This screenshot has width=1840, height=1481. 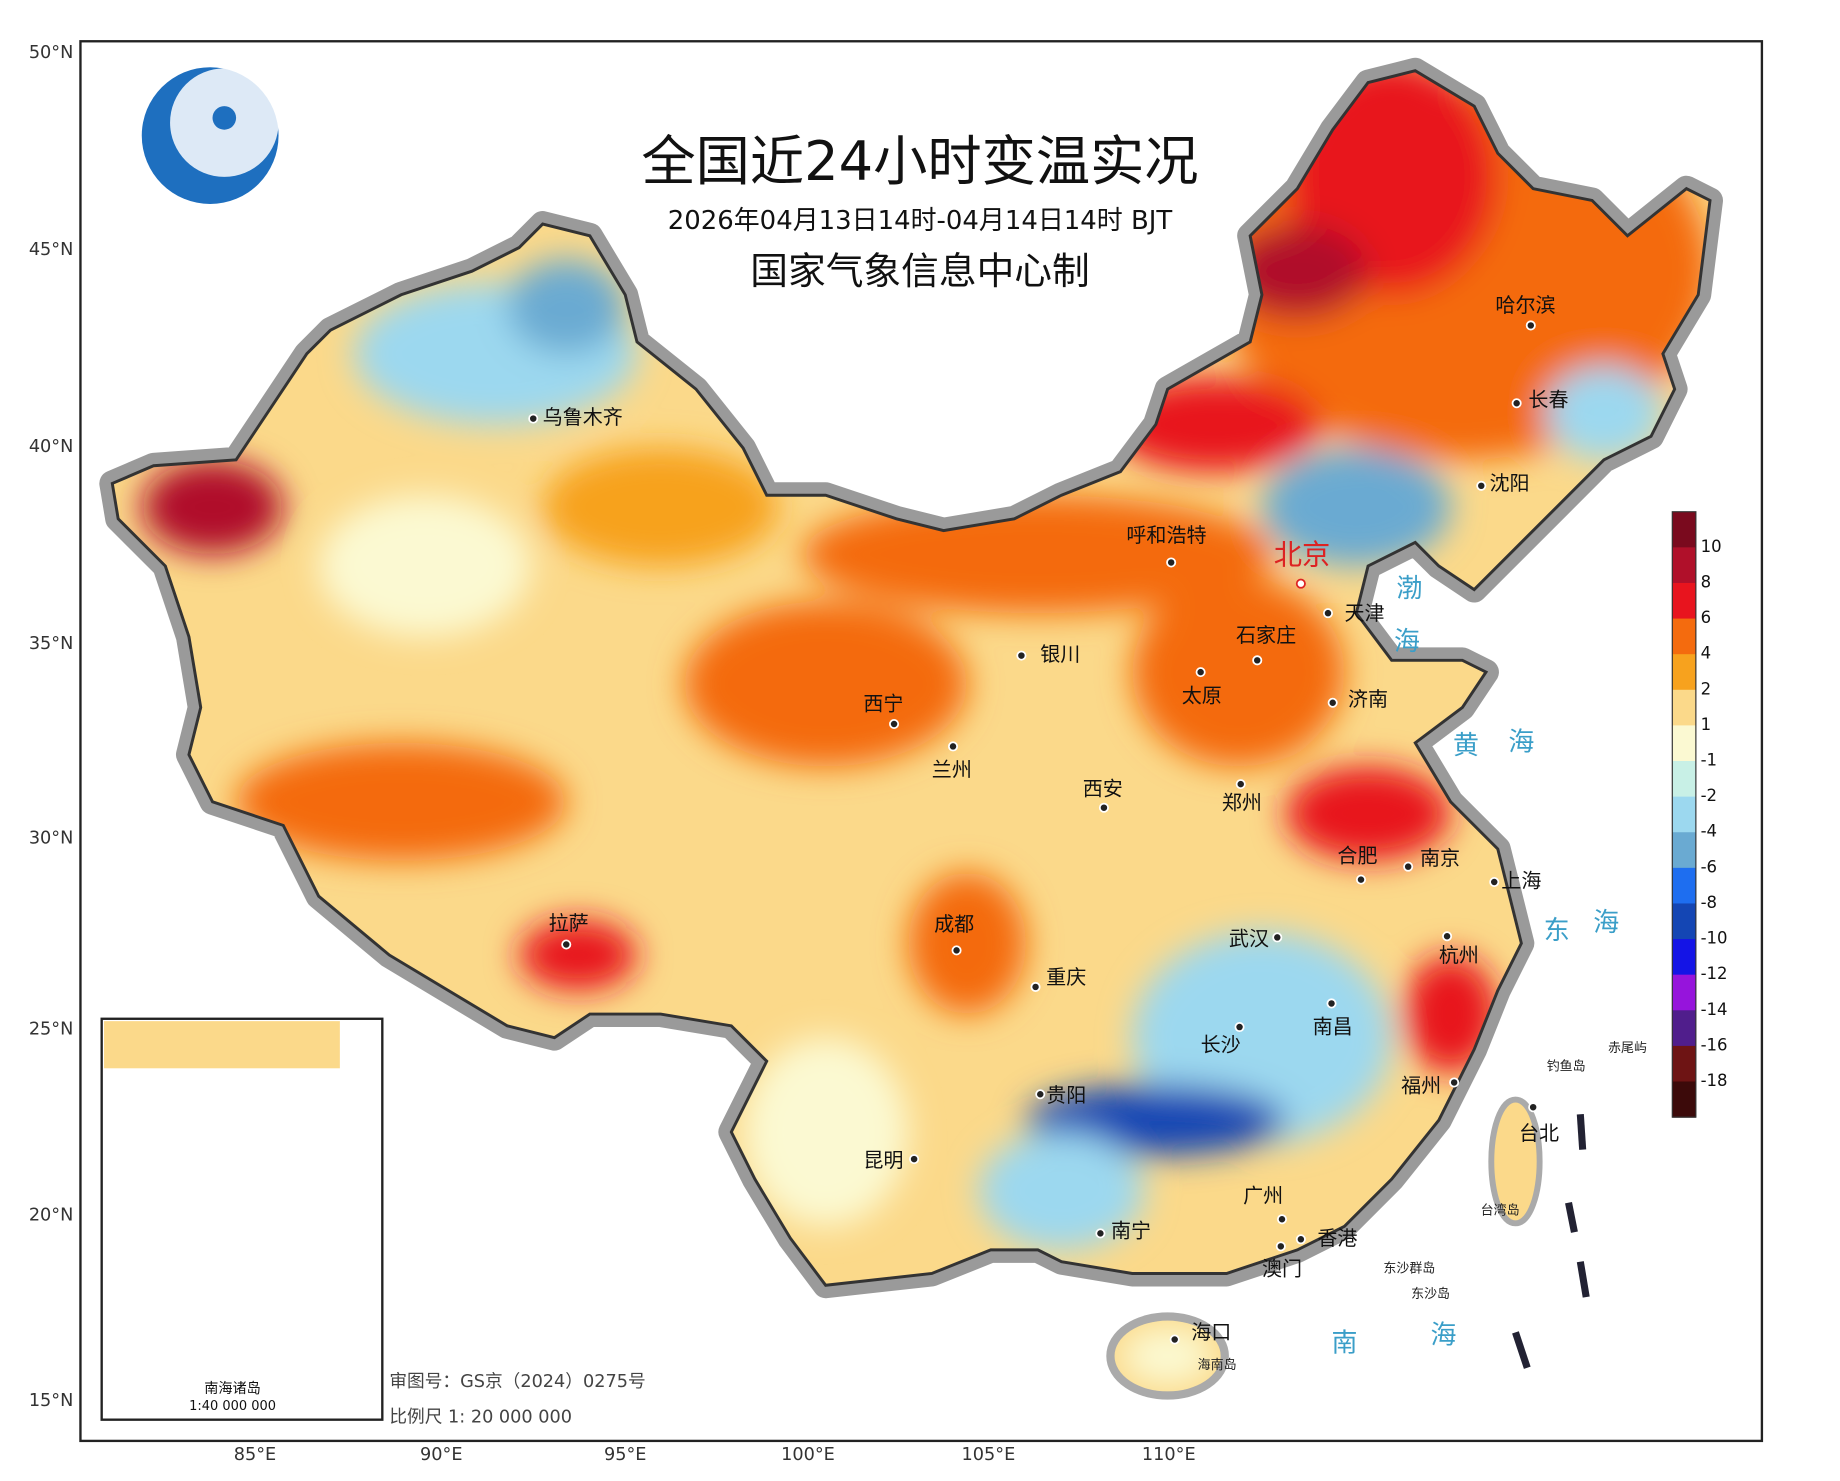 I want to click on legend-label: 2, so click(x=1706, y=688).